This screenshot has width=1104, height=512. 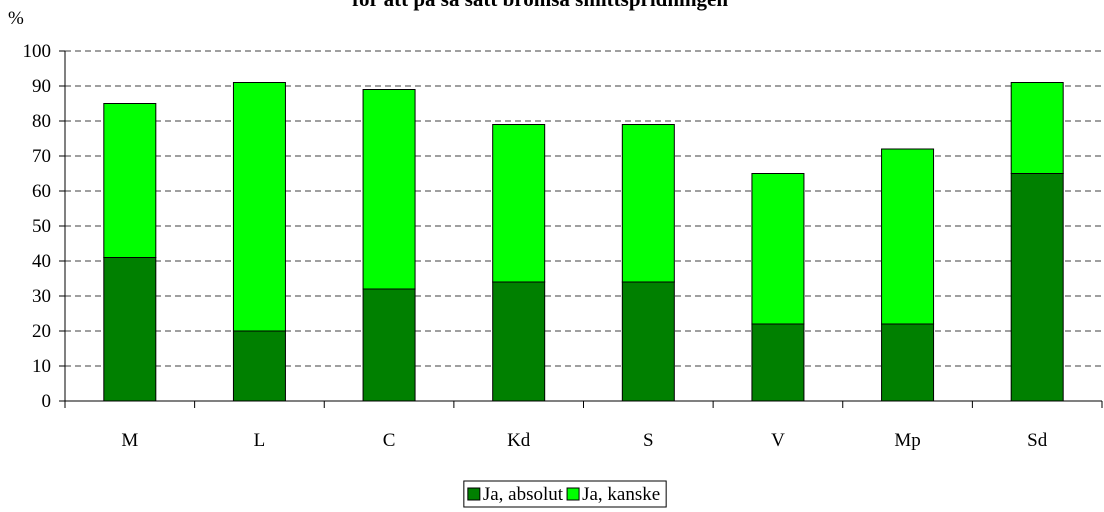 What do you see at coordinates (41, 156) in the screenshot?
I see `y-tick-label: 70` at bounding box center [41, 156].